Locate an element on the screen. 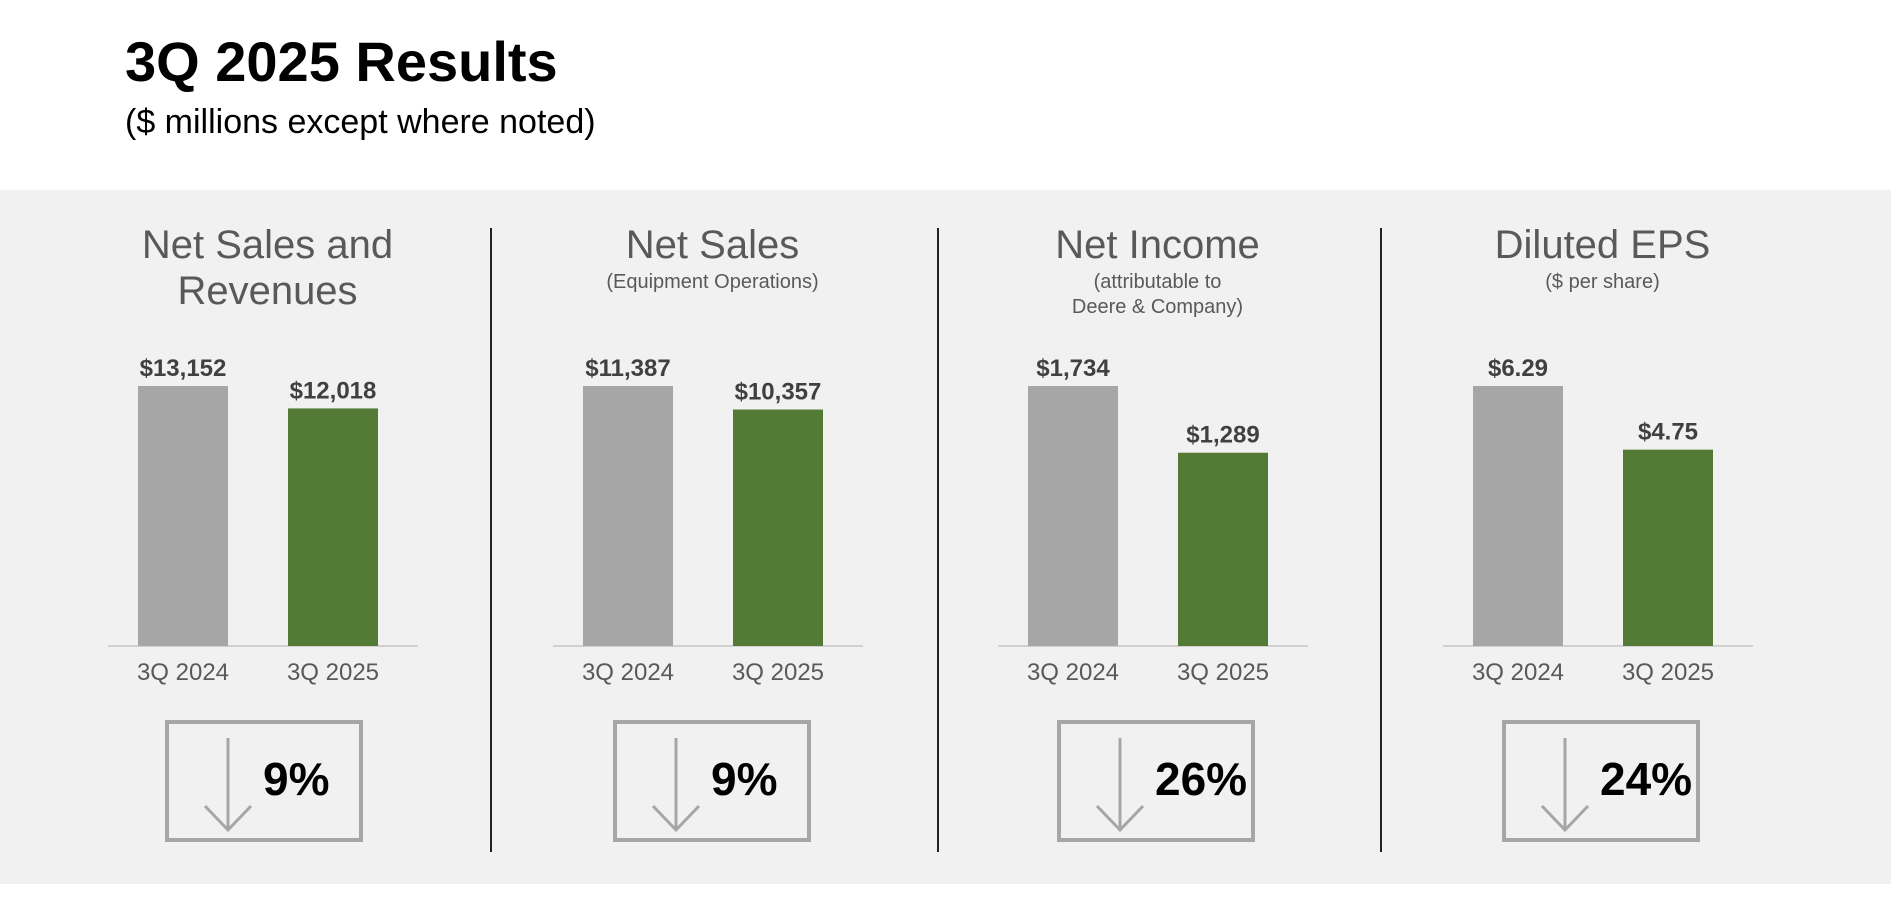 The image size is (1891, 900). chart-title: Net Sales and Revenues is located at coordinates (267, 268).